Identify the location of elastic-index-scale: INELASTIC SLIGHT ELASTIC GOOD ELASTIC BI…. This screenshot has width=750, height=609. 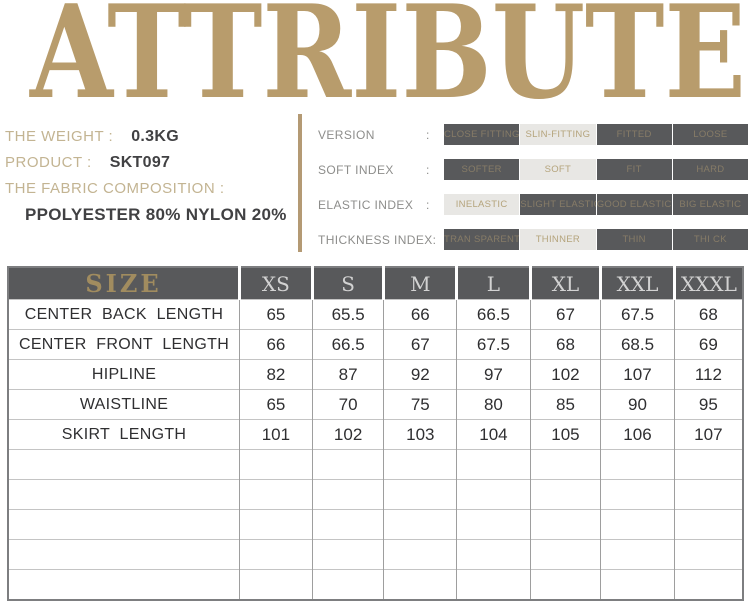
(596, 204).